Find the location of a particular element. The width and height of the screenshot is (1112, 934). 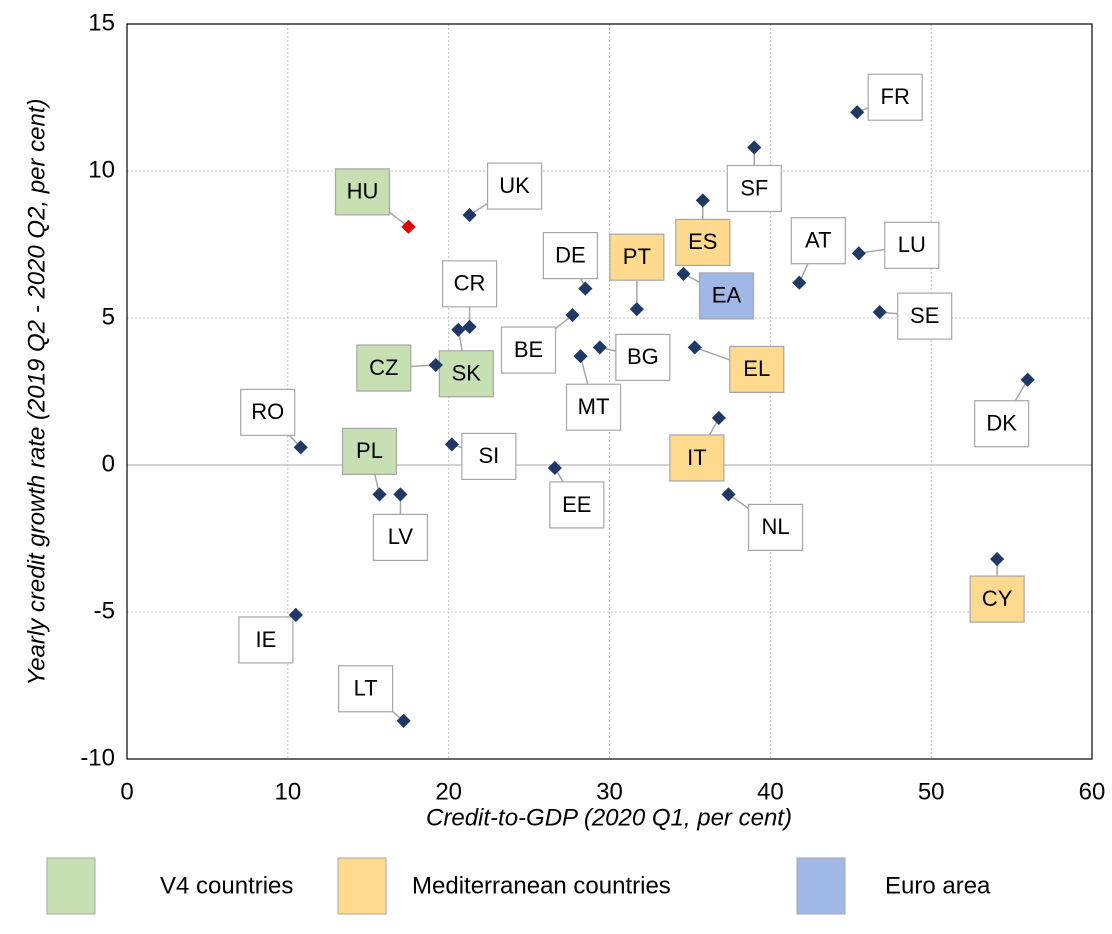

legend-label: Mediterranean countries is located at coordinates (541, 885).